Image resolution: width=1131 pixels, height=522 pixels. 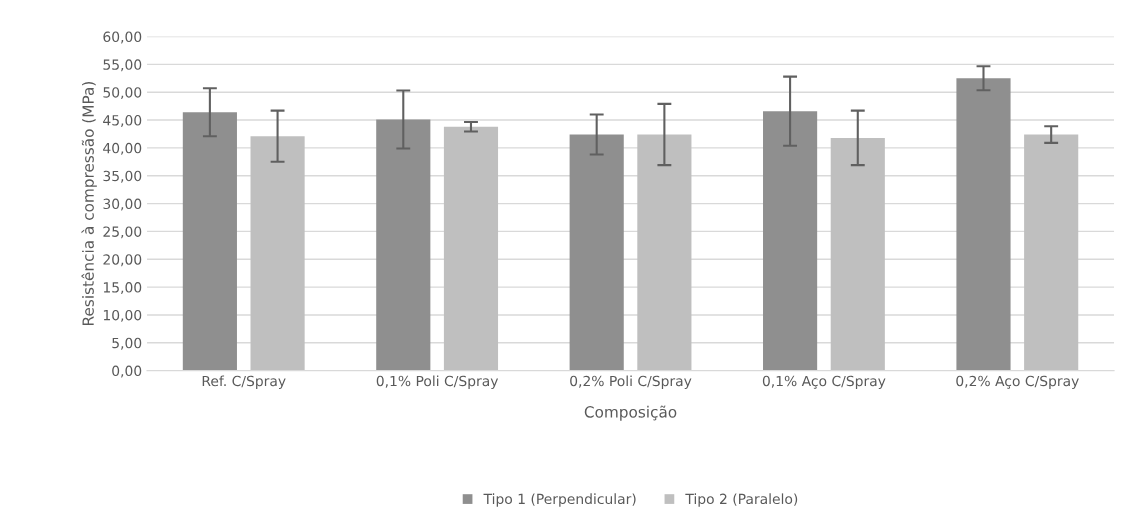 What do you see at coordinates (122, 37) in the screenshot?
I see `y-tick-label: 60,00` at bounding box center [122, 37].